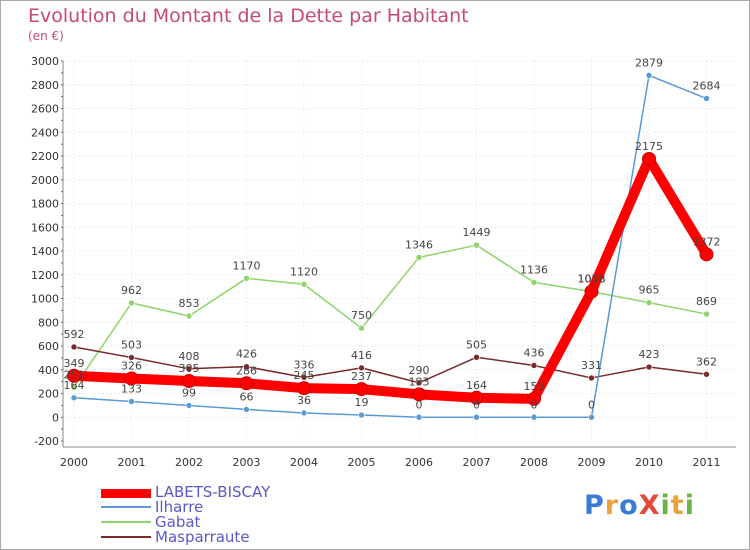  What do you see at coordinates (362, 462) in the screenshot?
I see `x-tick-label: 2005` at bounding box center [362, 462].